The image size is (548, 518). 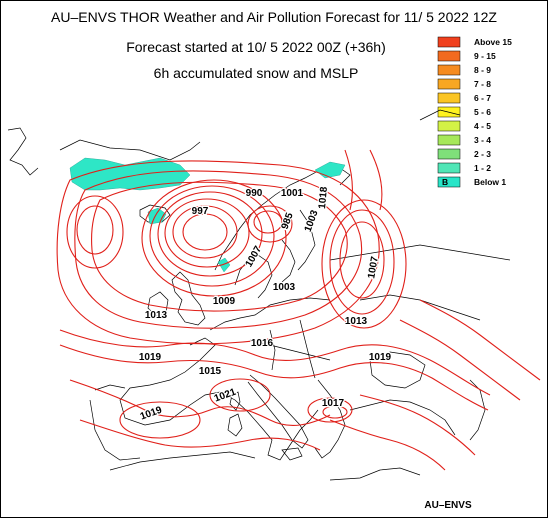 I want to click on legend-label: 8 - 9, so click(x=482, y=70).